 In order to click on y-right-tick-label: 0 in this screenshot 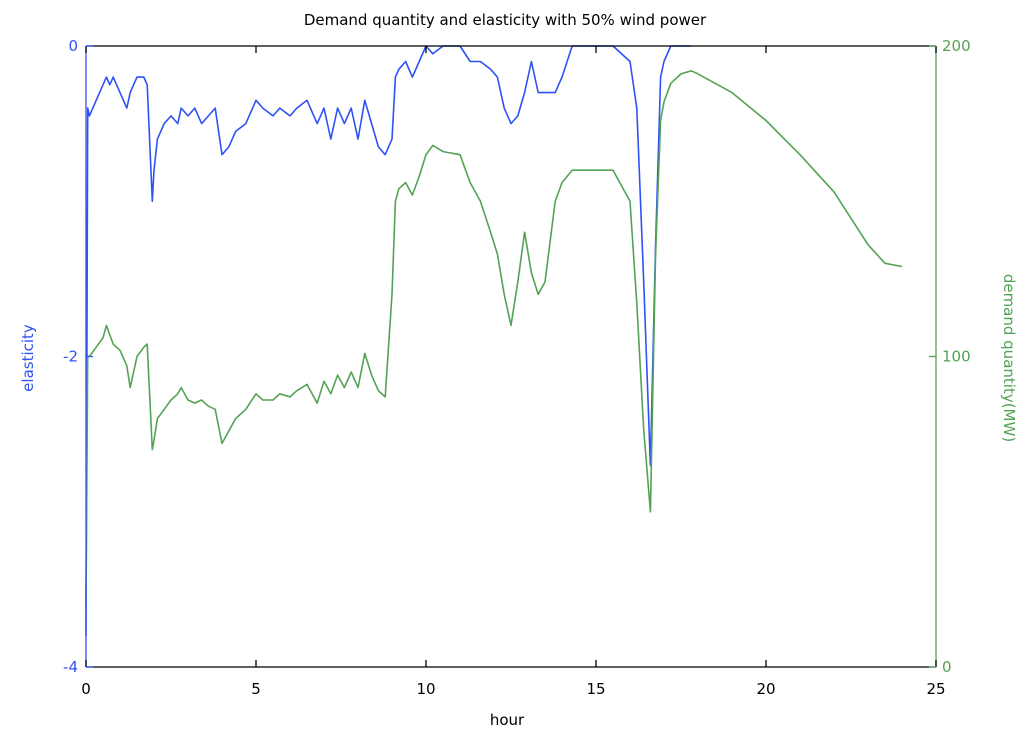, I will do `click(947, 667)`.